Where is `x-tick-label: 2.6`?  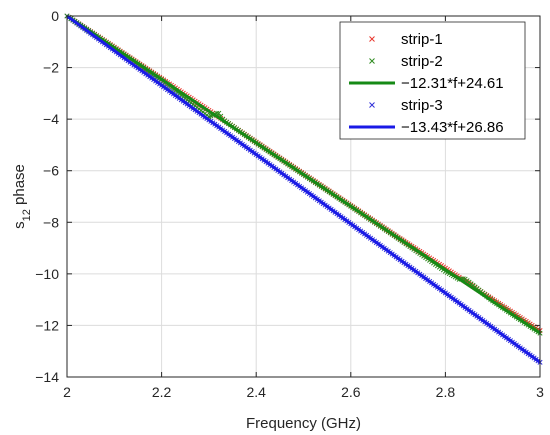
x-tick-label: 2.6 is located at coordinates (351, 392).